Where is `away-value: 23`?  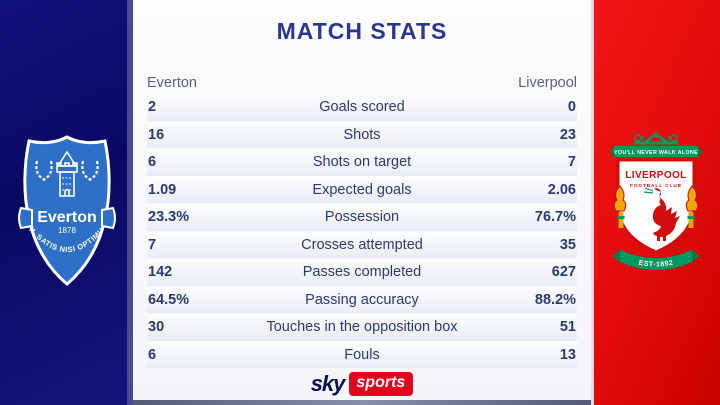
away-value: 23 is located at coordinates (567, 134).